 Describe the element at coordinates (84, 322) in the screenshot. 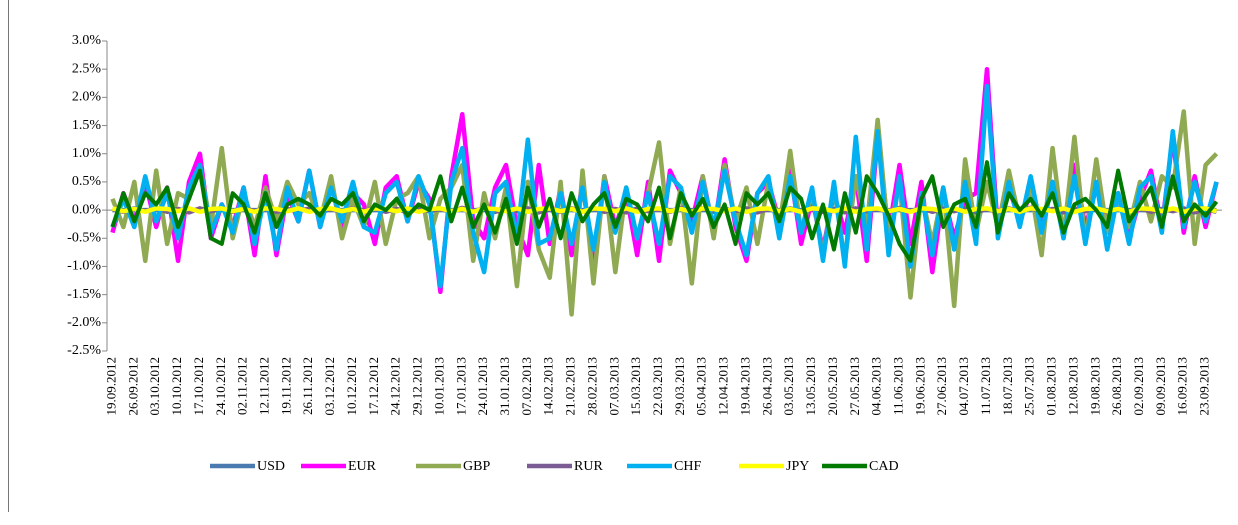

I see `y-tick-label: -2.0%` at that location.